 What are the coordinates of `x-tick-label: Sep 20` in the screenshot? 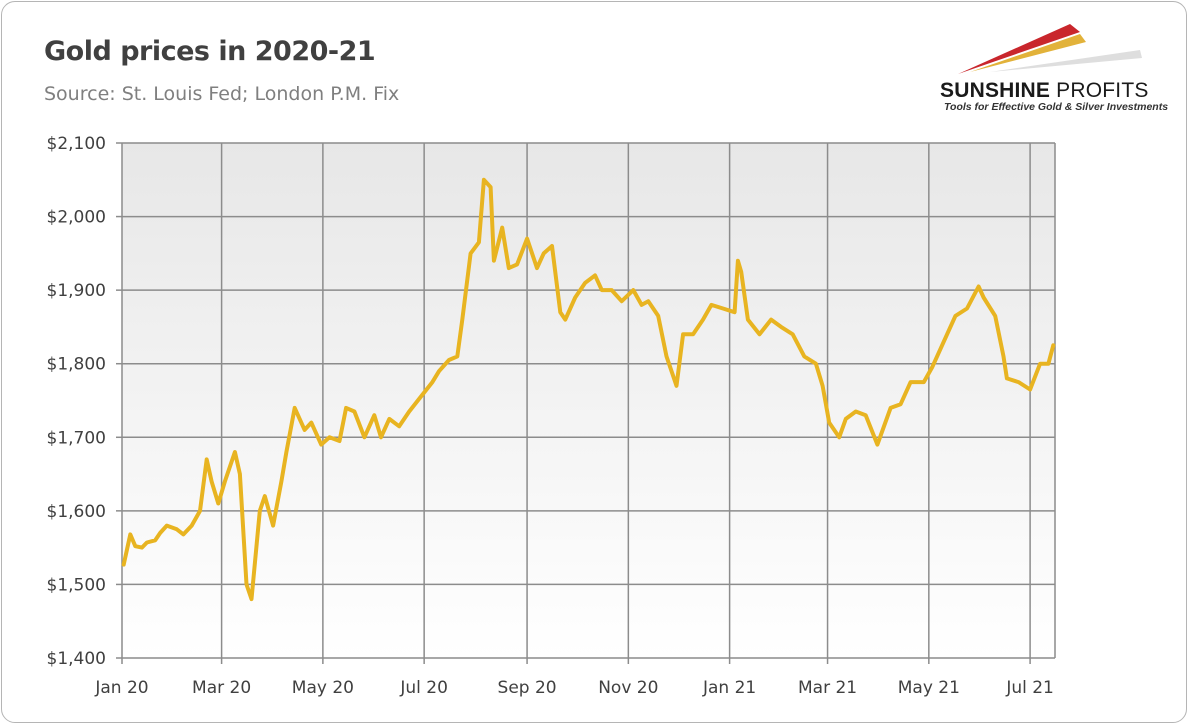 It's located at (527, 688).